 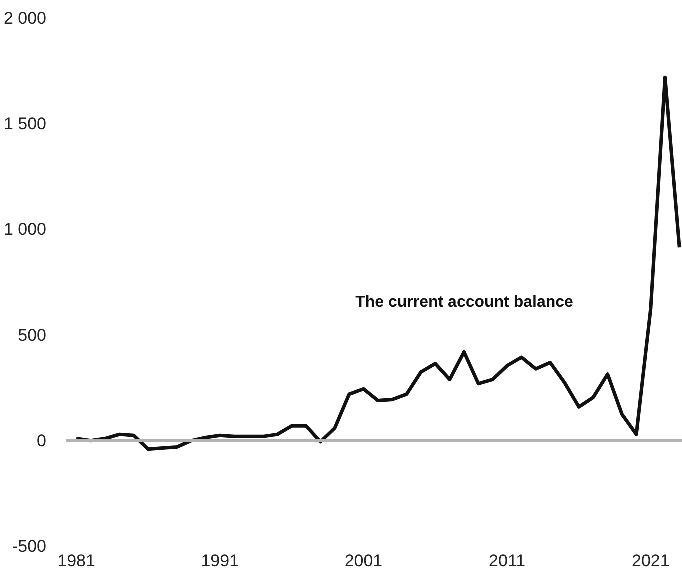 What do you see at coordinates (25, 230) in the screenshot?
I see `y-tick-label: 1 000` at bounding box center [25, 230].